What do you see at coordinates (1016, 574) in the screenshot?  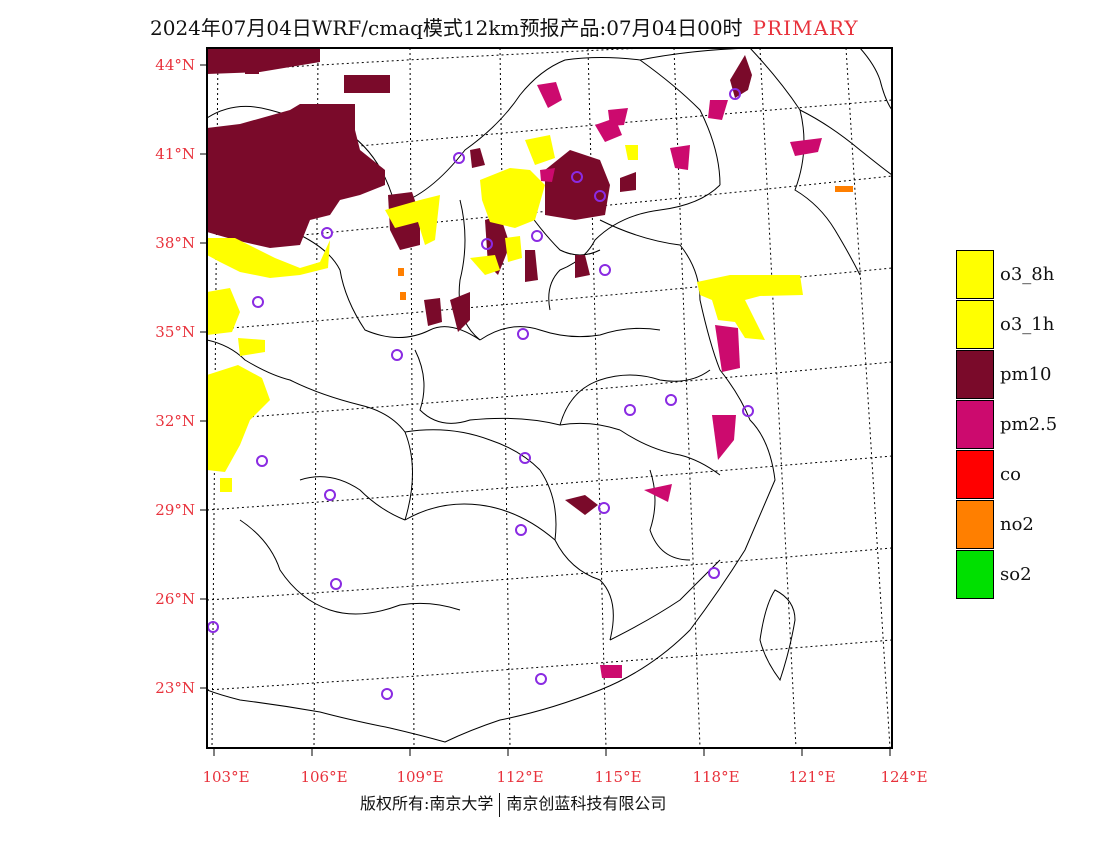 I see `legend-label: so2` at bounding box center [1016, 574].